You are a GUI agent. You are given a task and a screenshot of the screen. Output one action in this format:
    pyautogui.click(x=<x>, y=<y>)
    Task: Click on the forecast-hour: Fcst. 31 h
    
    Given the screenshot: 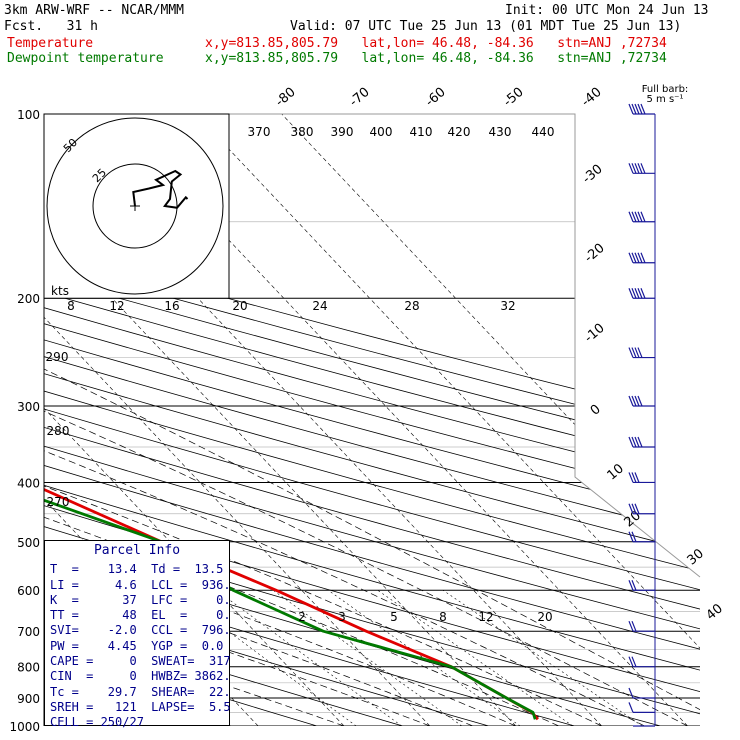 What is the action you would take?
    pyautogui.click(x=51, y=26)
    